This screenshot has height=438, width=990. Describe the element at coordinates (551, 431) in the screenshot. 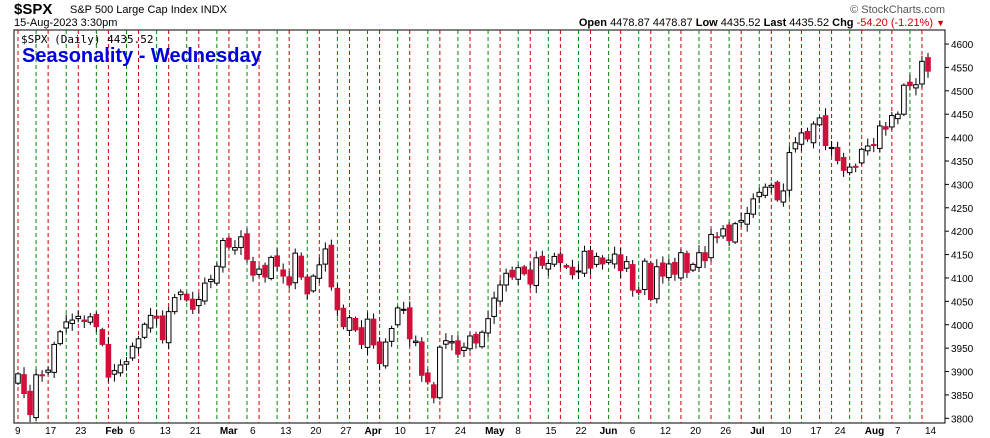

I see `x-tick-label: 15` at that location.